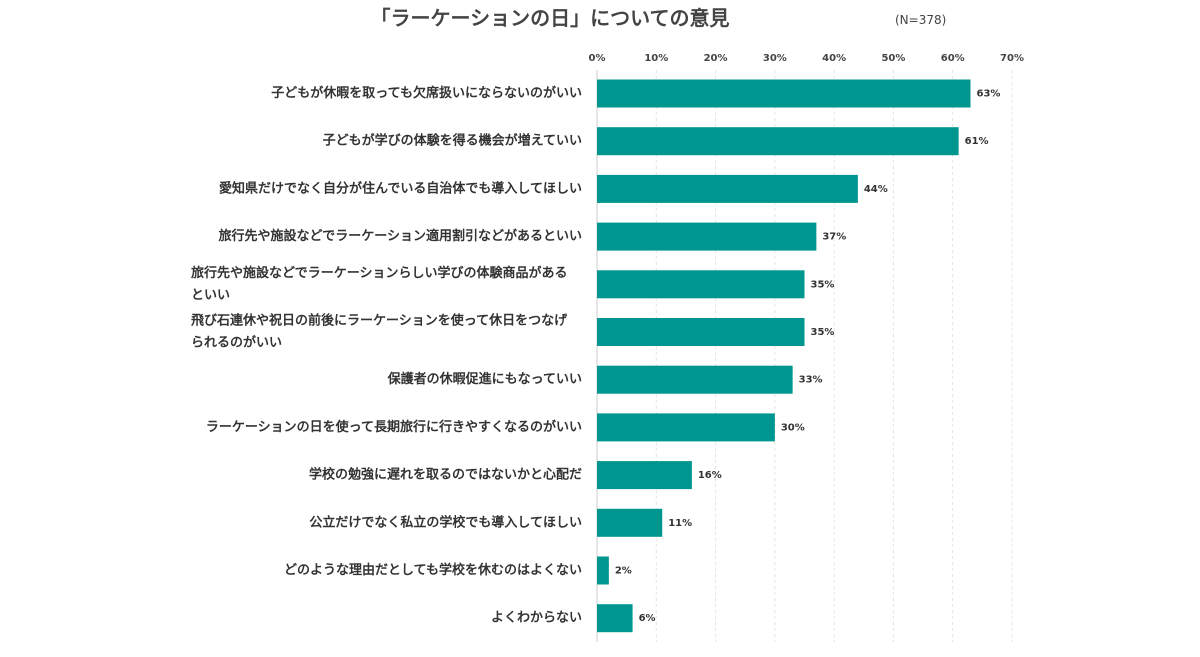 Image resolution: width=1200 pixels, height=657 pixels. I want to click on category-label: 子どもが休暇を取っても欠席扱いにならないのがいい, so click(426, 93).